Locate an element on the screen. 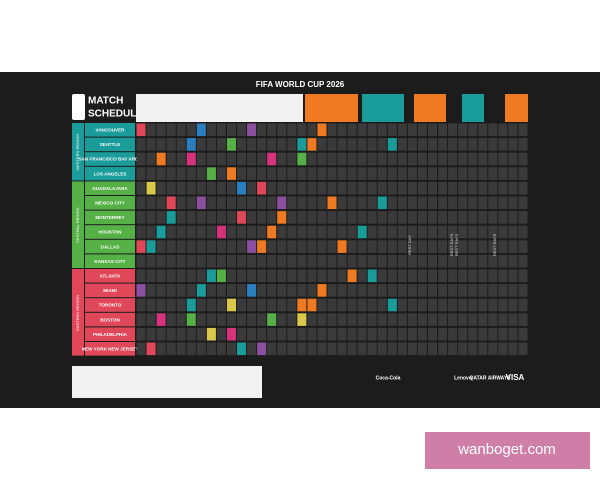 This screenshot has height=485, width=600. city-name: PHILADELPHIA is located at coordinates (110, 334).